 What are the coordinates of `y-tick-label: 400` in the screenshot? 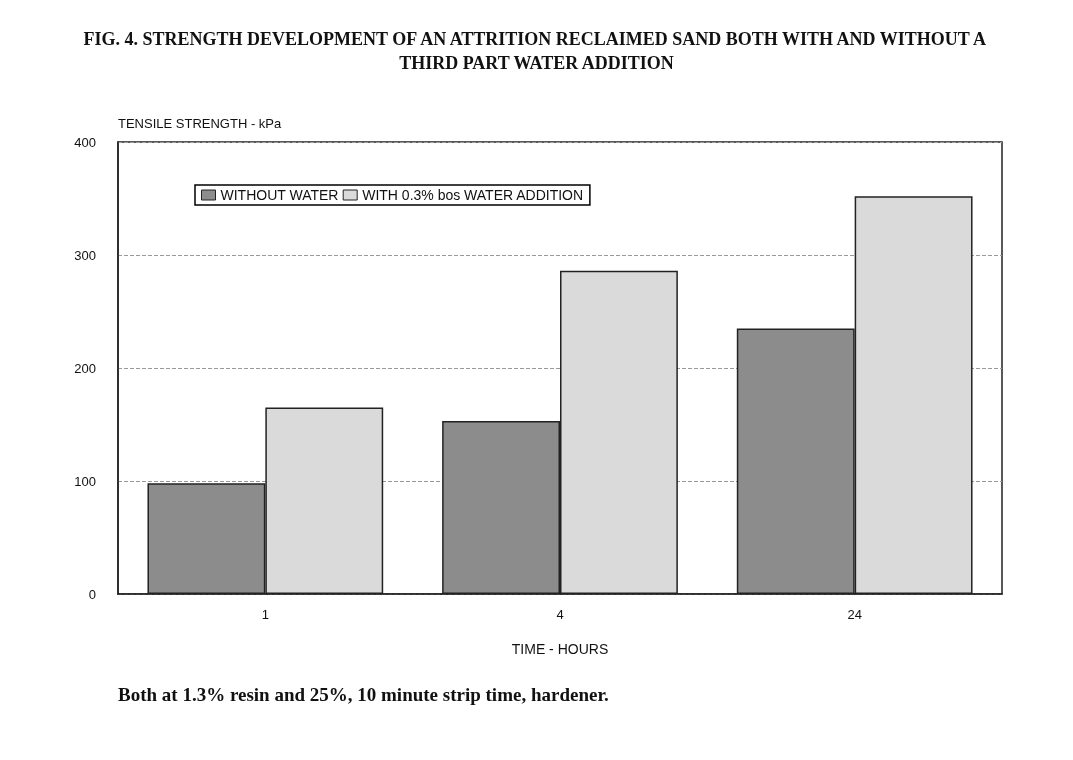 It's located at (85, 142).